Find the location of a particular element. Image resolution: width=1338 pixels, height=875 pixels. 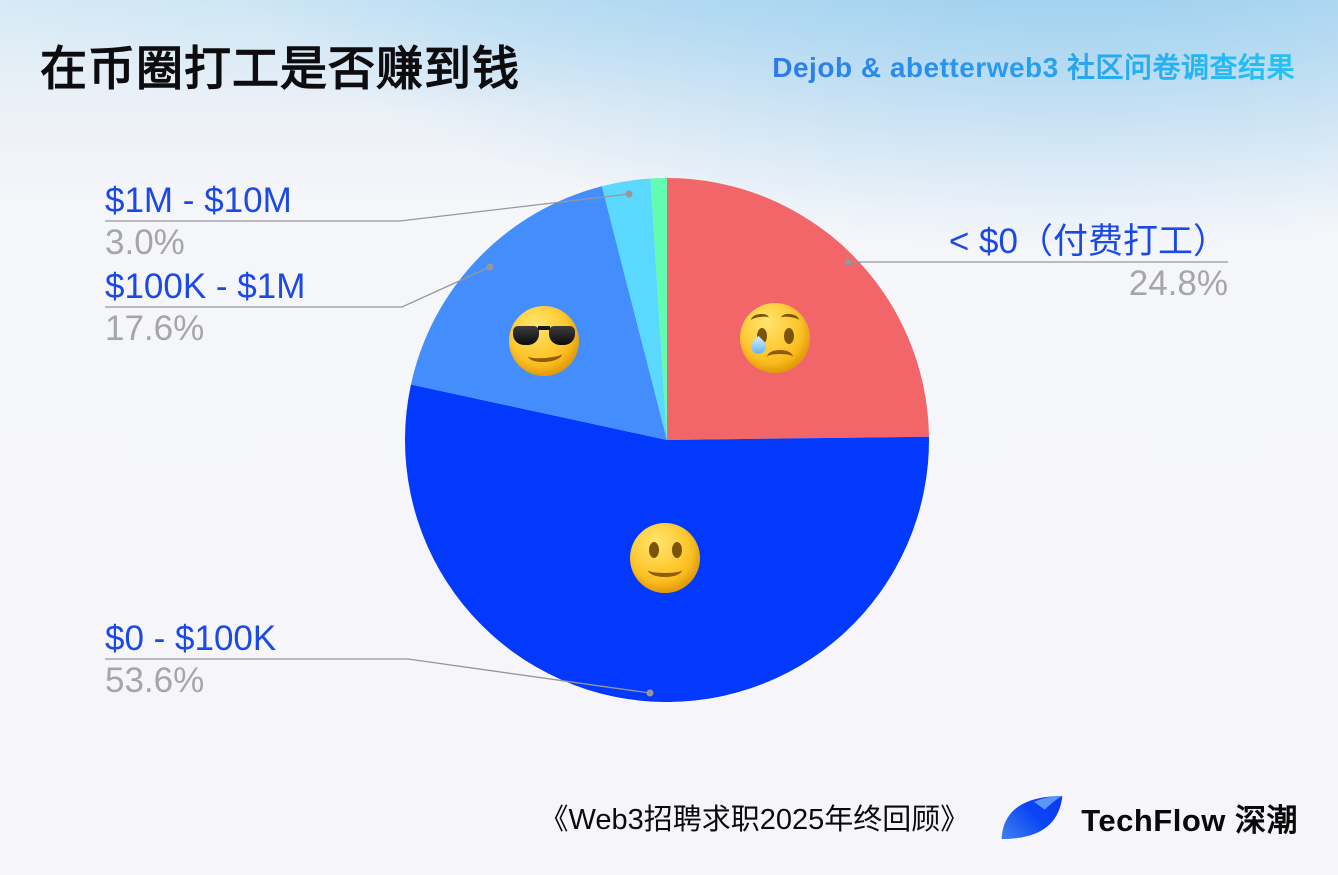

techflow-logo-icon is located at coordinates (1032, 817).